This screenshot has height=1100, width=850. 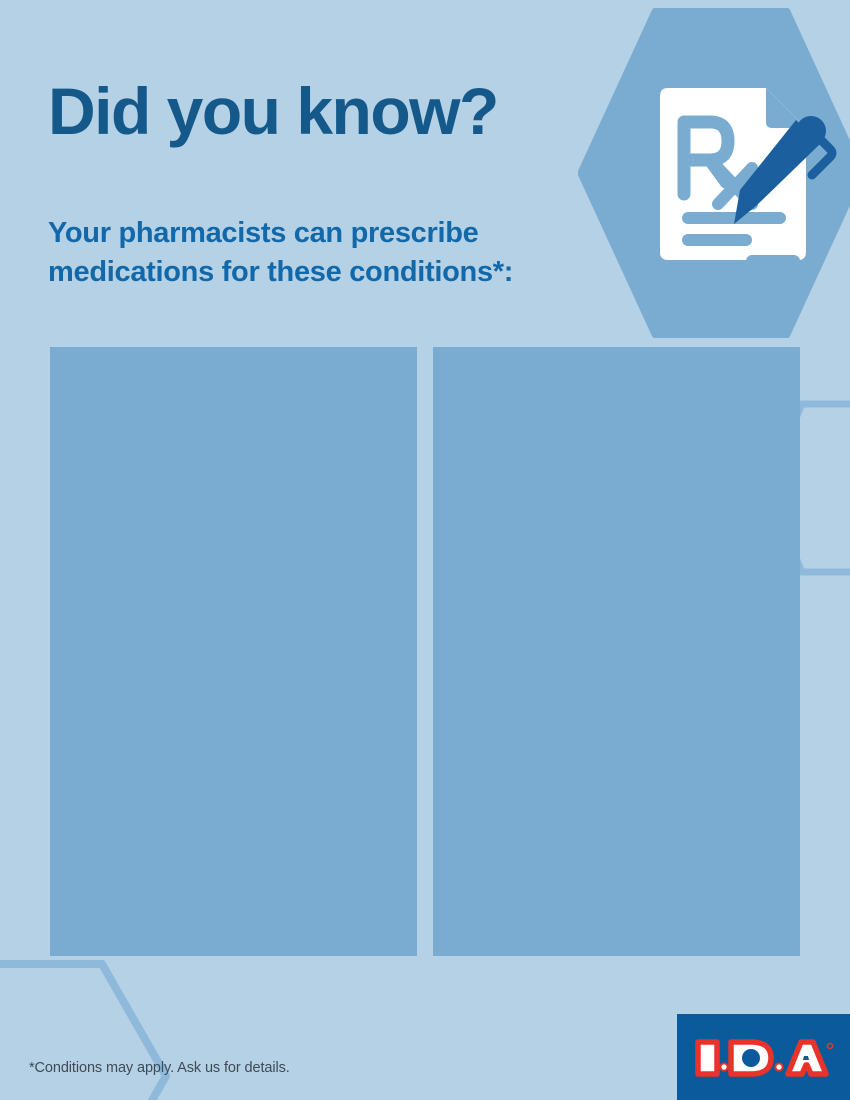 I want to click on letter-a-counter, so click(x=806, y=1058).